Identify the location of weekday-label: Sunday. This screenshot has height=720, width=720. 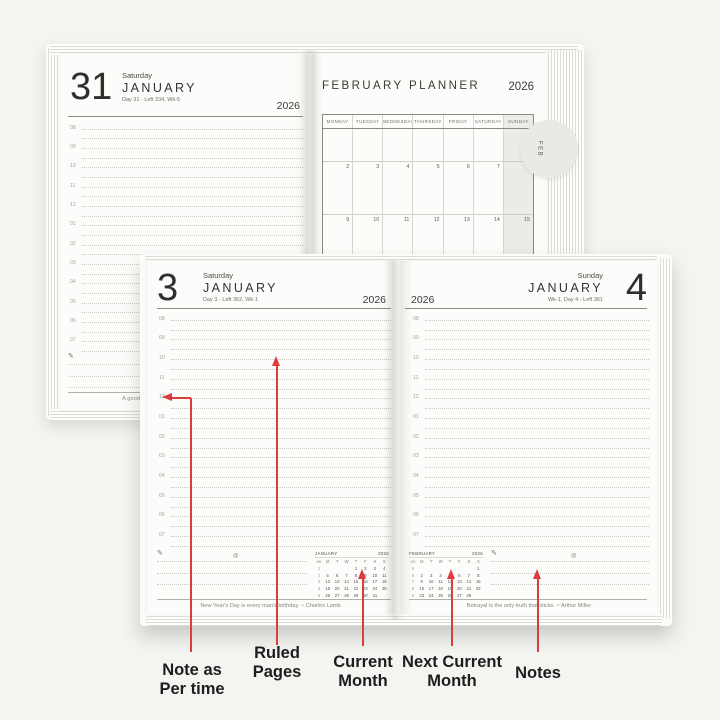
(590, 275).